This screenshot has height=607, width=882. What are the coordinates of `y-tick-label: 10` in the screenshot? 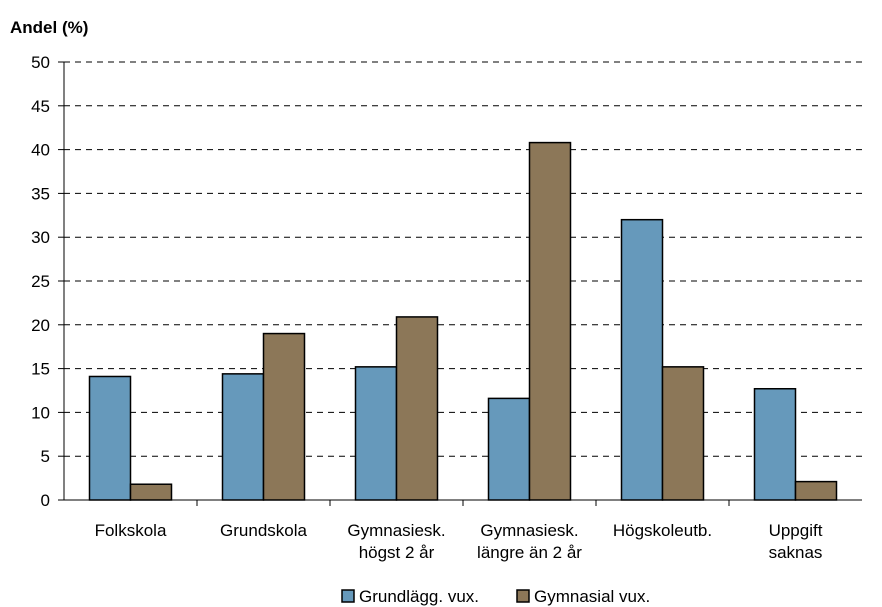 It's located at (40, 412).